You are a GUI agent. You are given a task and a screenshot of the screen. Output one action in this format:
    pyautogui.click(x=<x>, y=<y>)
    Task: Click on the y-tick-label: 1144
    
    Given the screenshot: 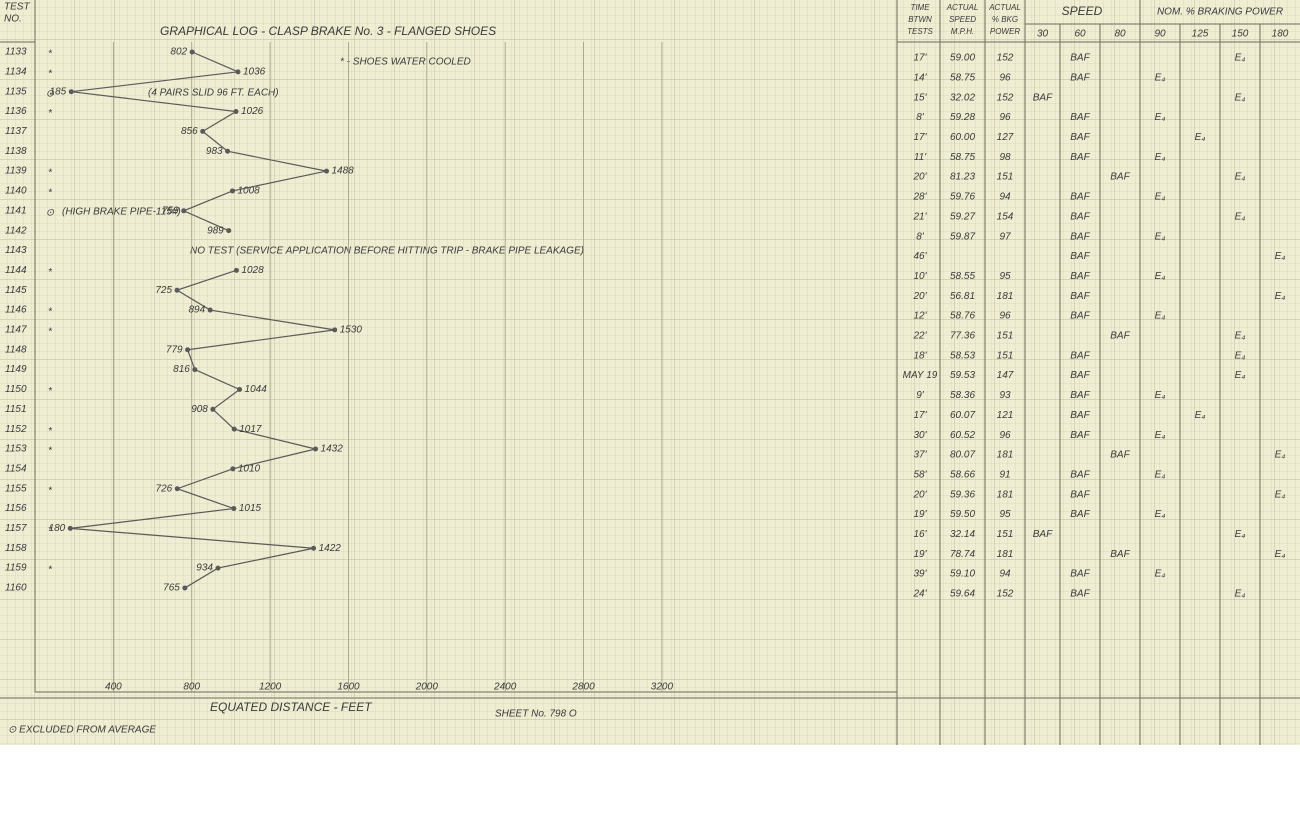 What is the action you would take?
    pyautogui.click(x=16, y=270)
    